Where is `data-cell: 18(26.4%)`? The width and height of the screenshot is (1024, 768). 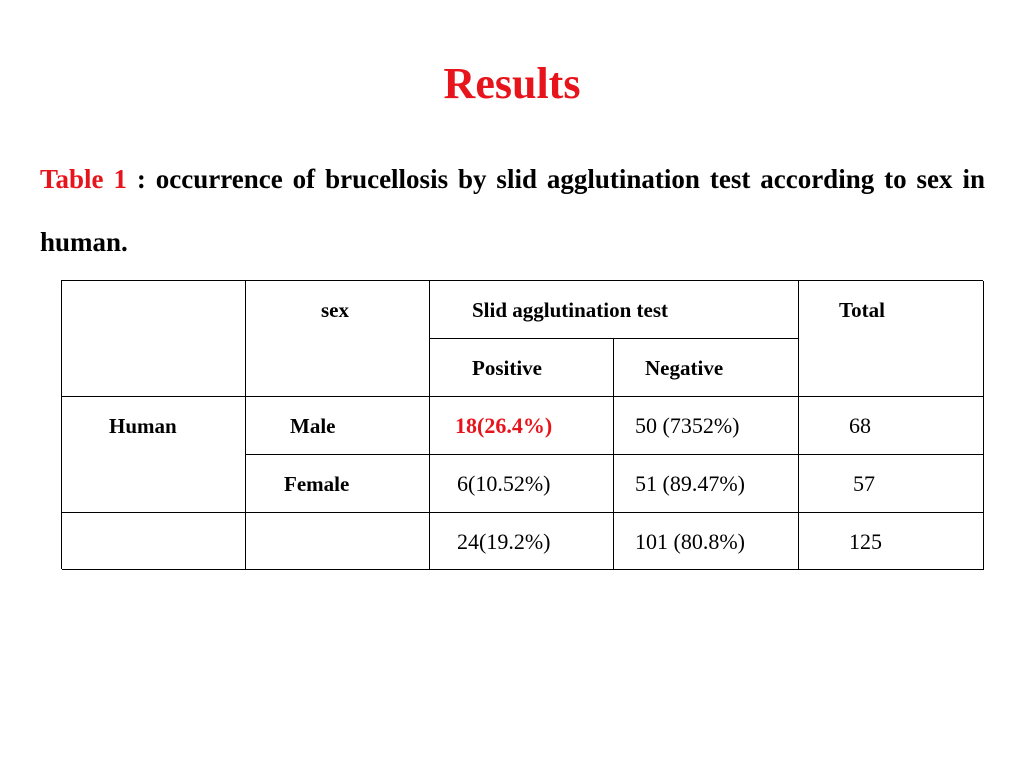 data-cell: 18(26.4%) is located at coordinates (504, 425).